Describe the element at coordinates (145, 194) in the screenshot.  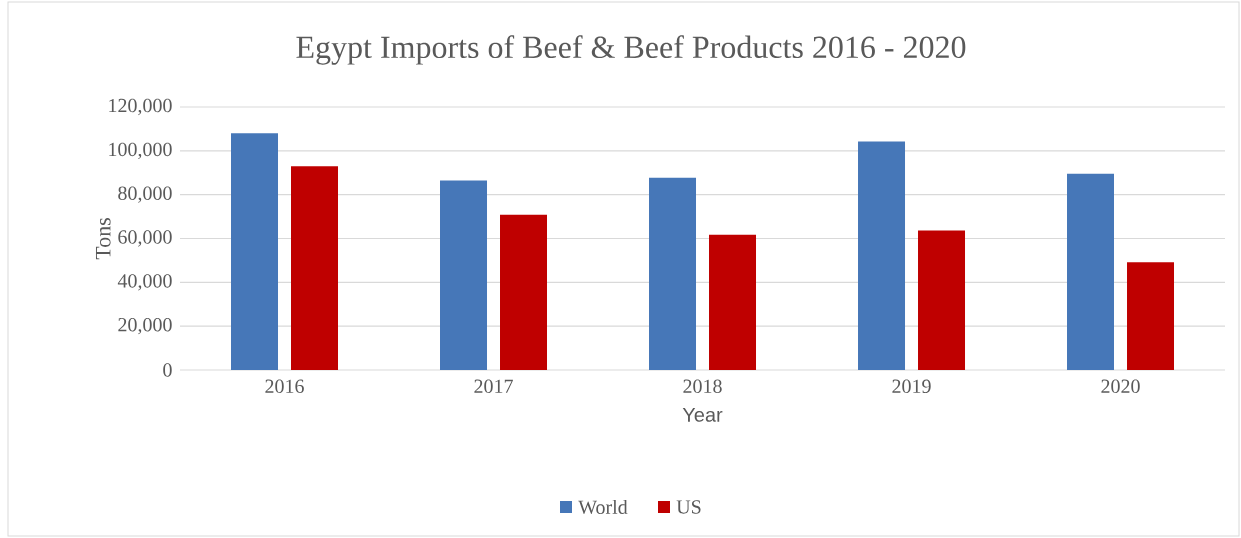
I see `y-tick-label: 80,000` at that location.